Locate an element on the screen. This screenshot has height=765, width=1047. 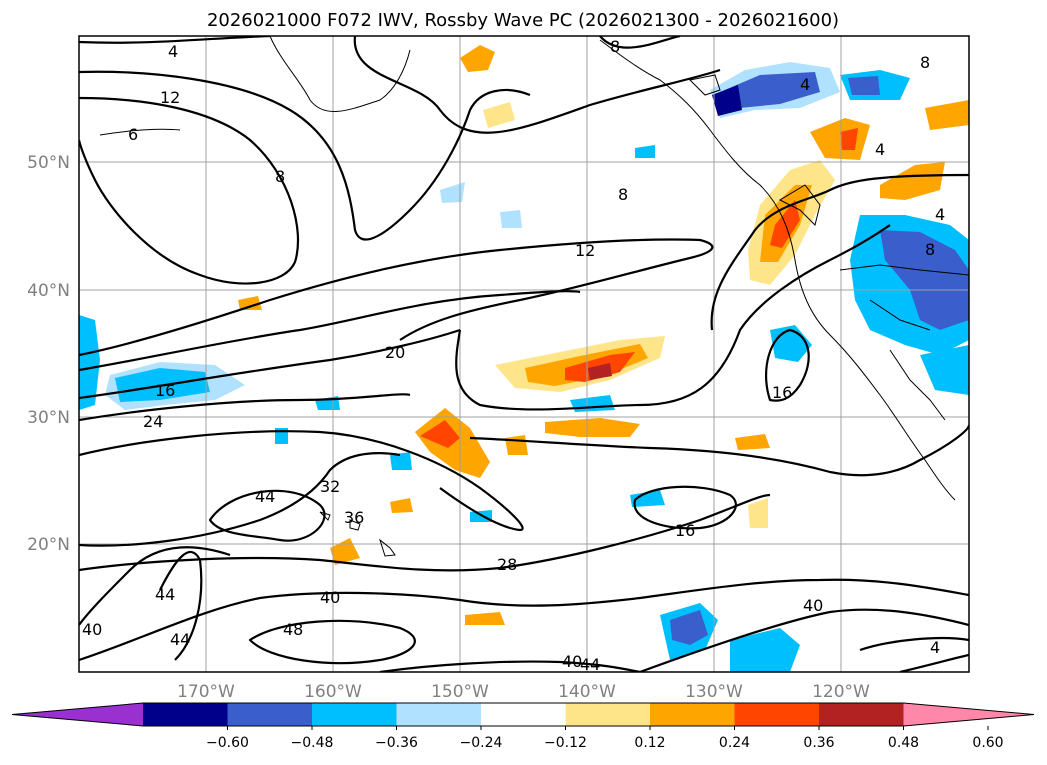
shade-positive-small6 is located at coordinates (250, 303).